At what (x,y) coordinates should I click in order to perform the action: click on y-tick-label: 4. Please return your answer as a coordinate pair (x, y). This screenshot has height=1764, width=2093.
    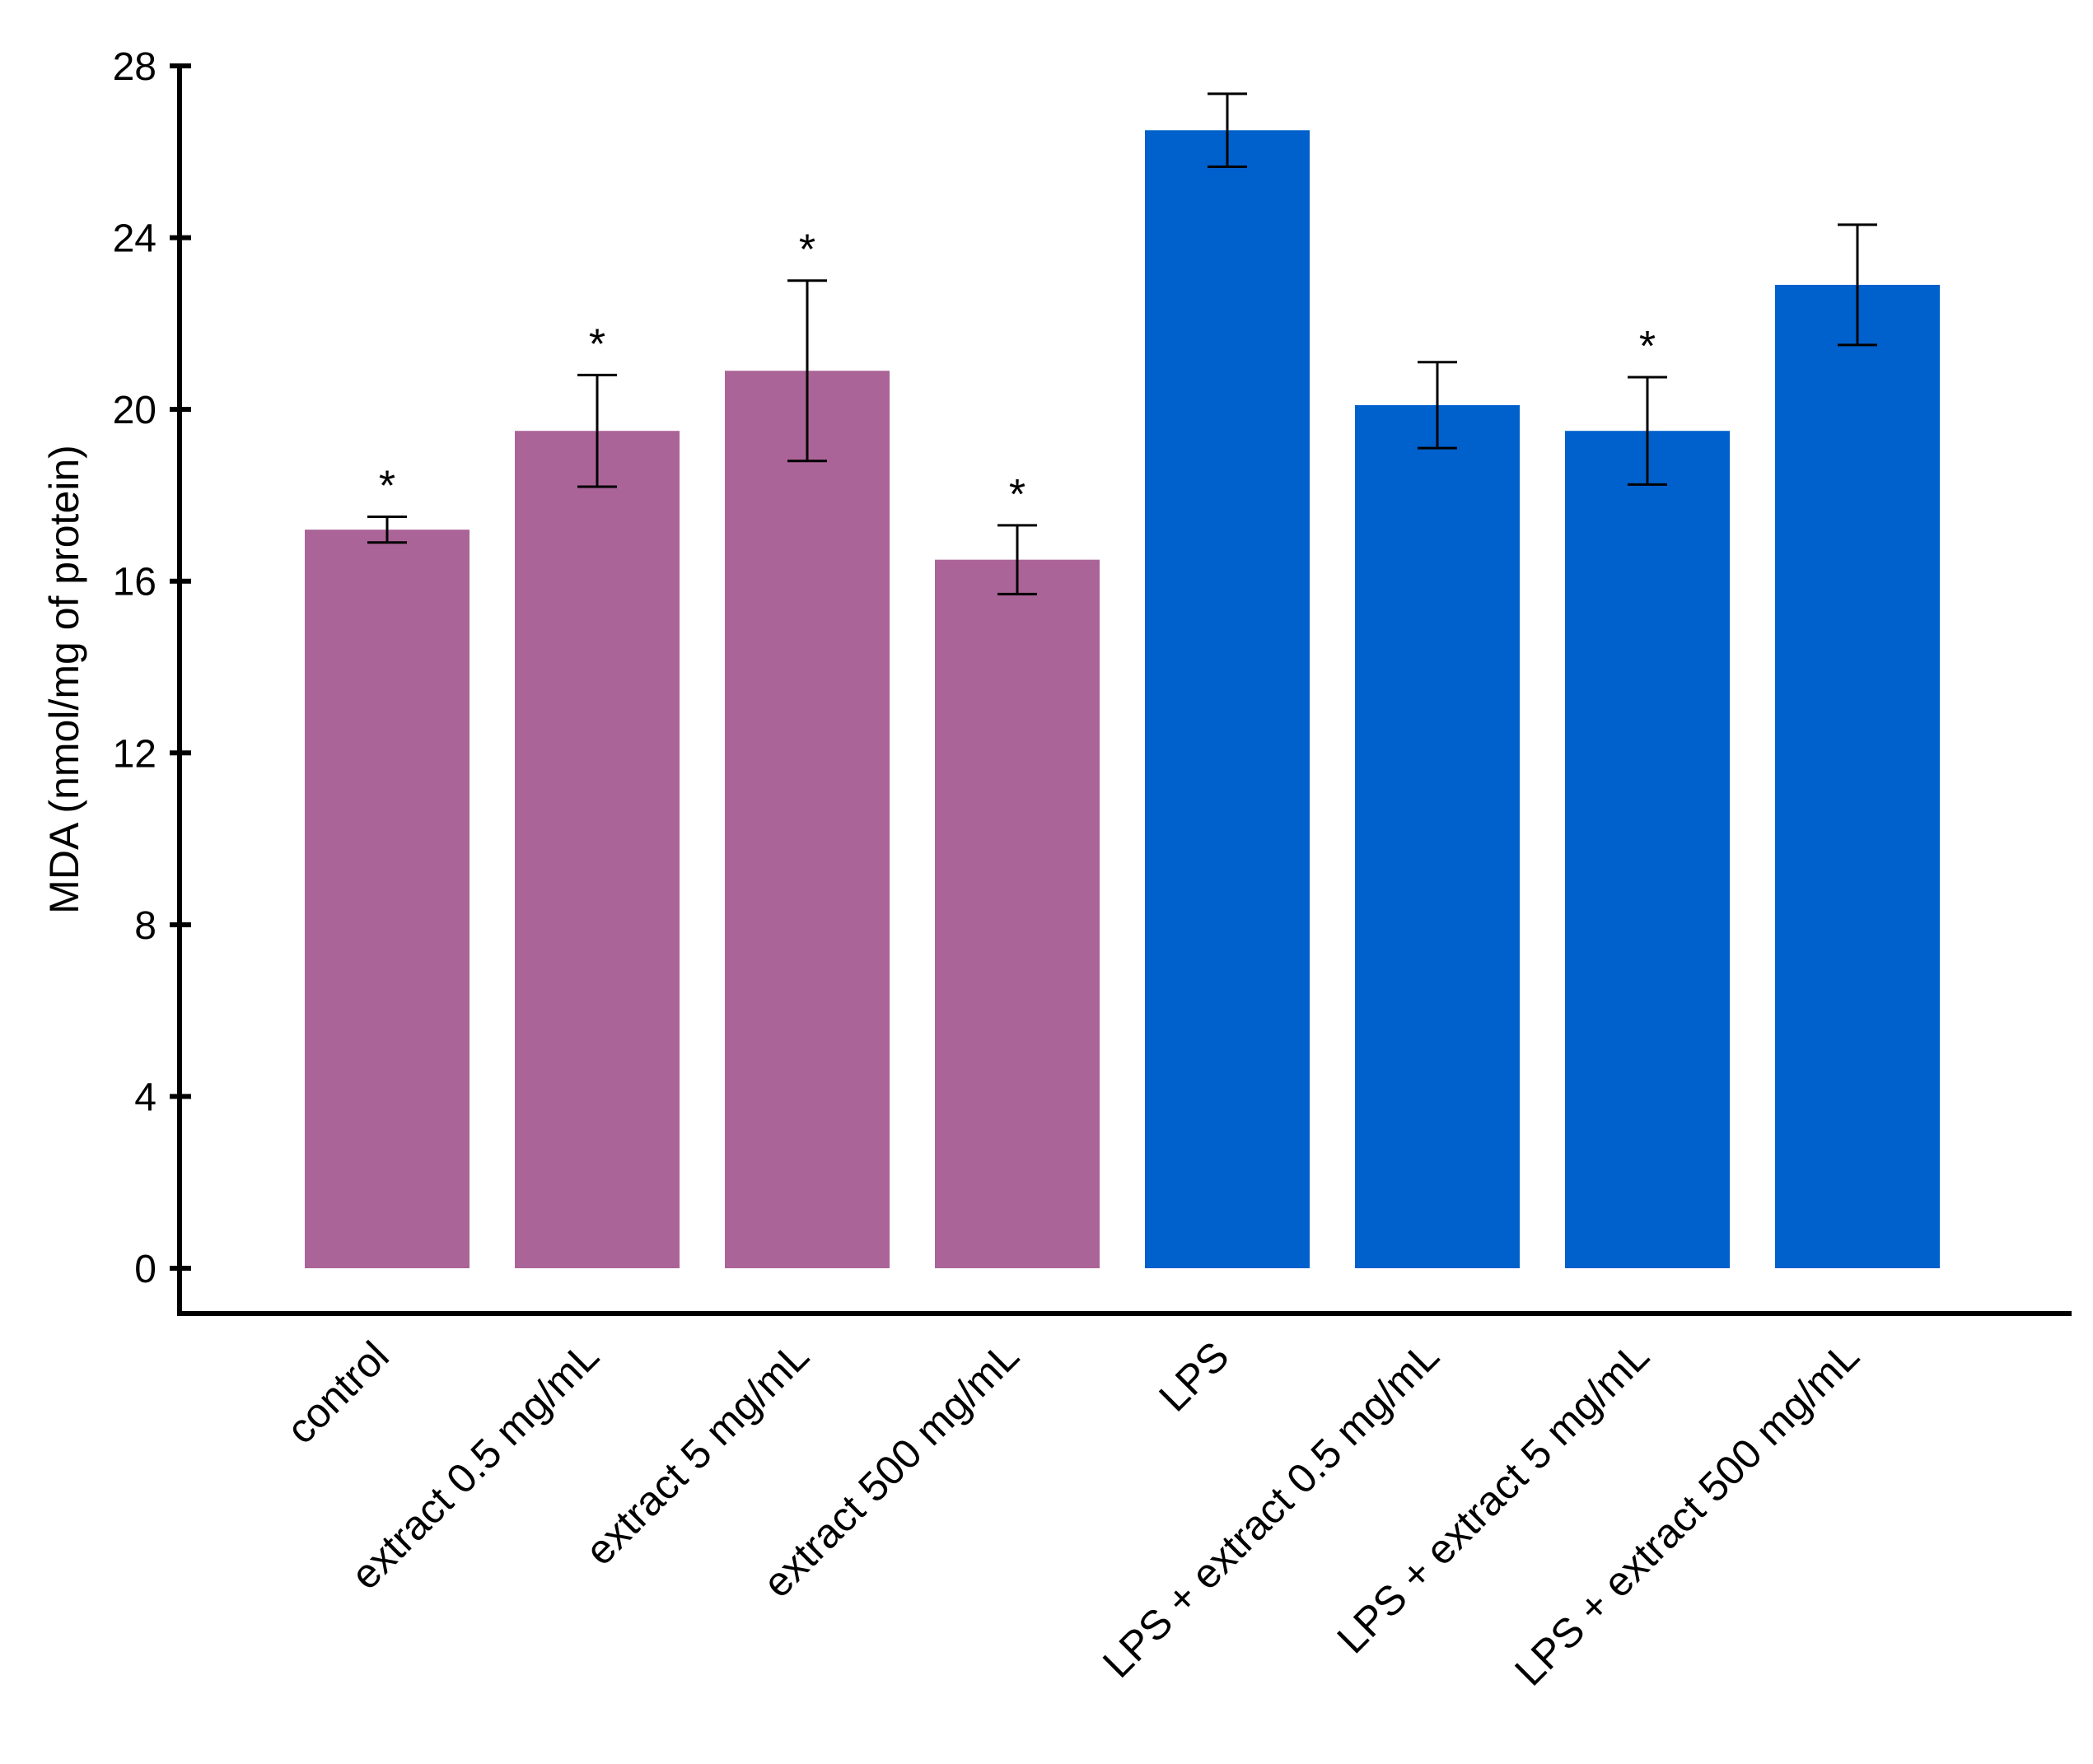
    Looking at the image, I should click on (145, 1097).